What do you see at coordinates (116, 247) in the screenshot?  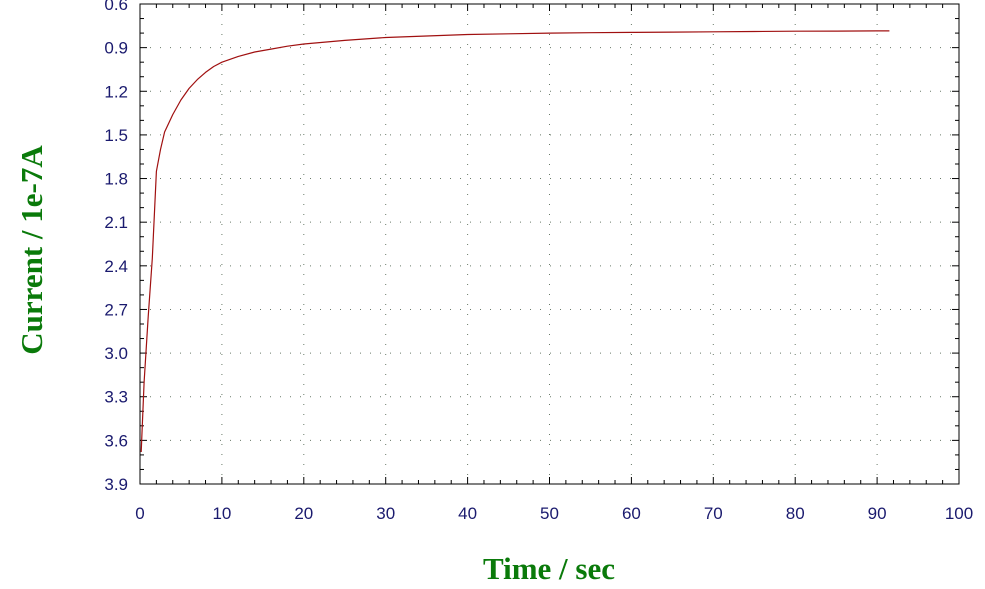 I see `y-tick-labels: 0.6 0.9 1.2 1.5 1.8 2.1 2.4 2.7 3.0 3.3 3.6 3.9` at bounding box center [116, 247].